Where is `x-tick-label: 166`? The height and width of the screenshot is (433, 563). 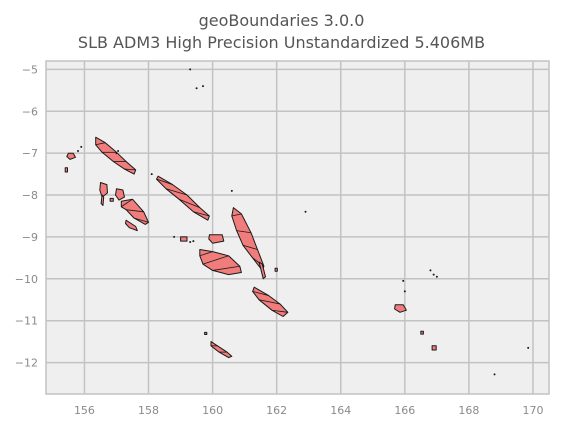 x-tick-label: 166 is located at coordinates (404, 410).